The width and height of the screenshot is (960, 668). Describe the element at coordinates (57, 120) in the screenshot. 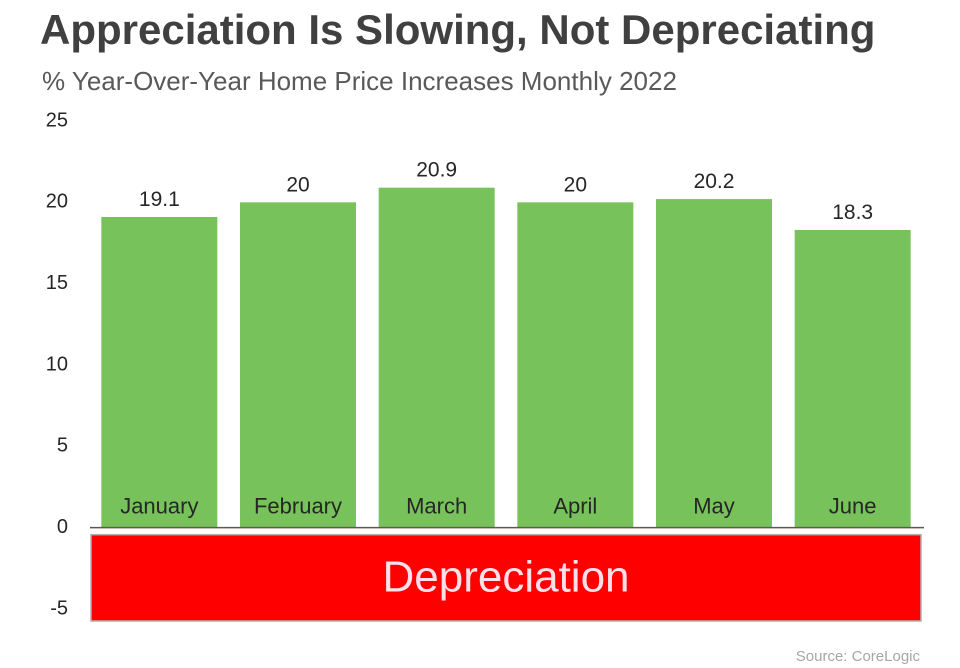

I see `y-tick-label: 25` at that location.